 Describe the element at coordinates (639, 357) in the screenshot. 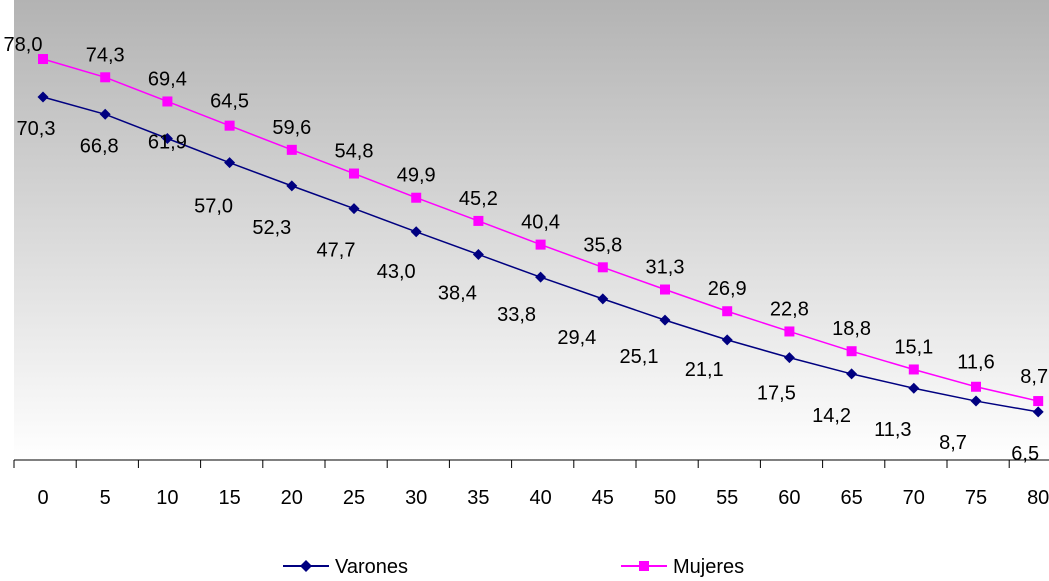

I see `data-label-varones: 25,1` at that location.